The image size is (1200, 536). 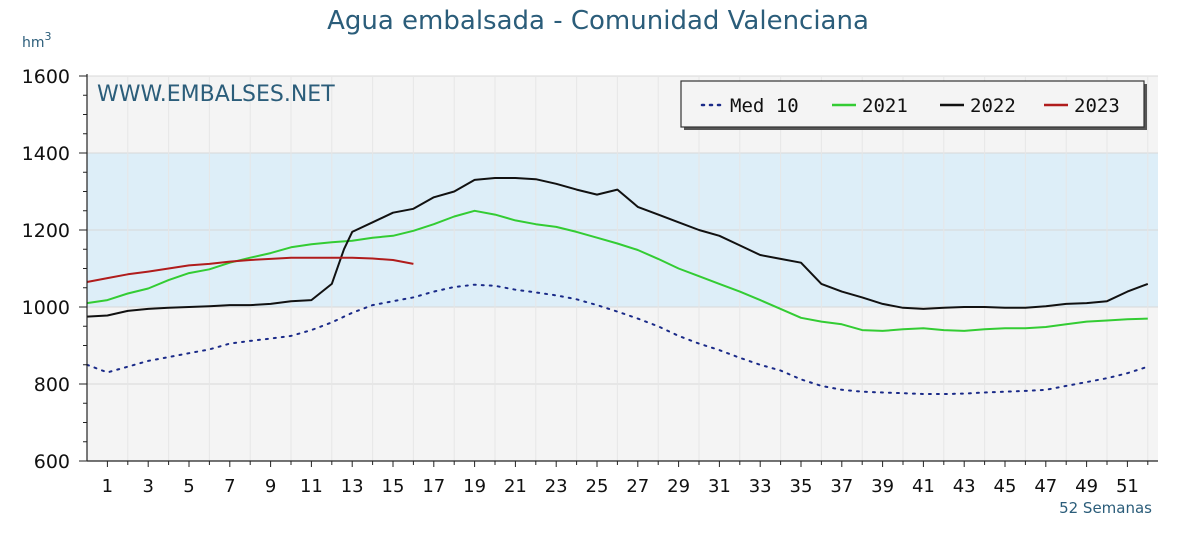 I want to click on x-tick-label: 13, so click(x=352, y=486).